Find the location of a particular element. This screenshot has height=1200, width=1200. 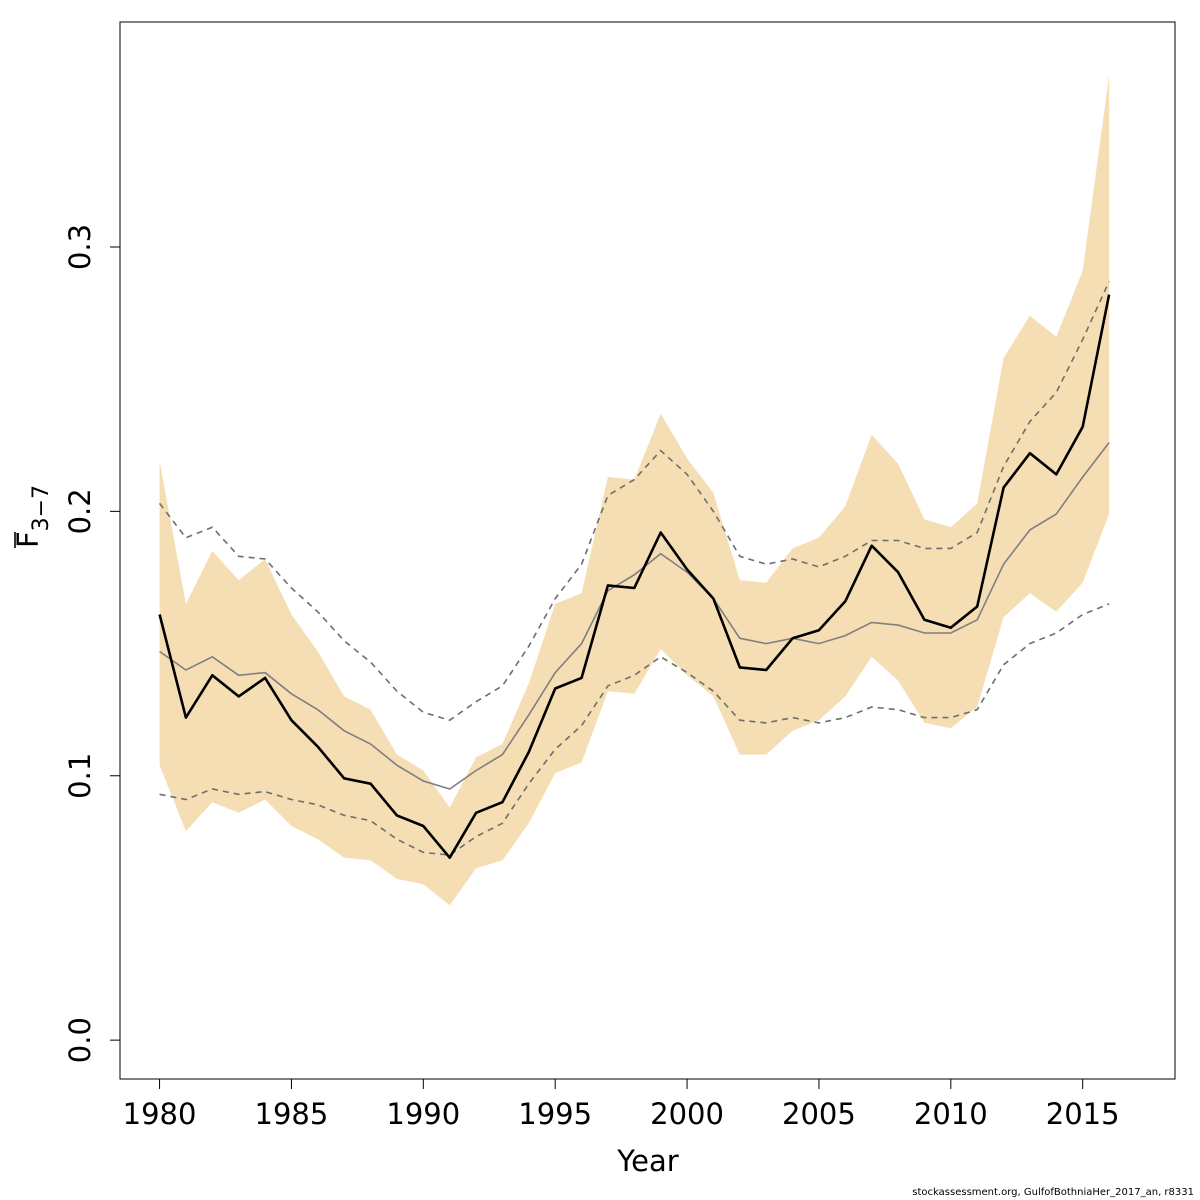

x-tick-label: 2000 is located at coordinates (687, 1114).